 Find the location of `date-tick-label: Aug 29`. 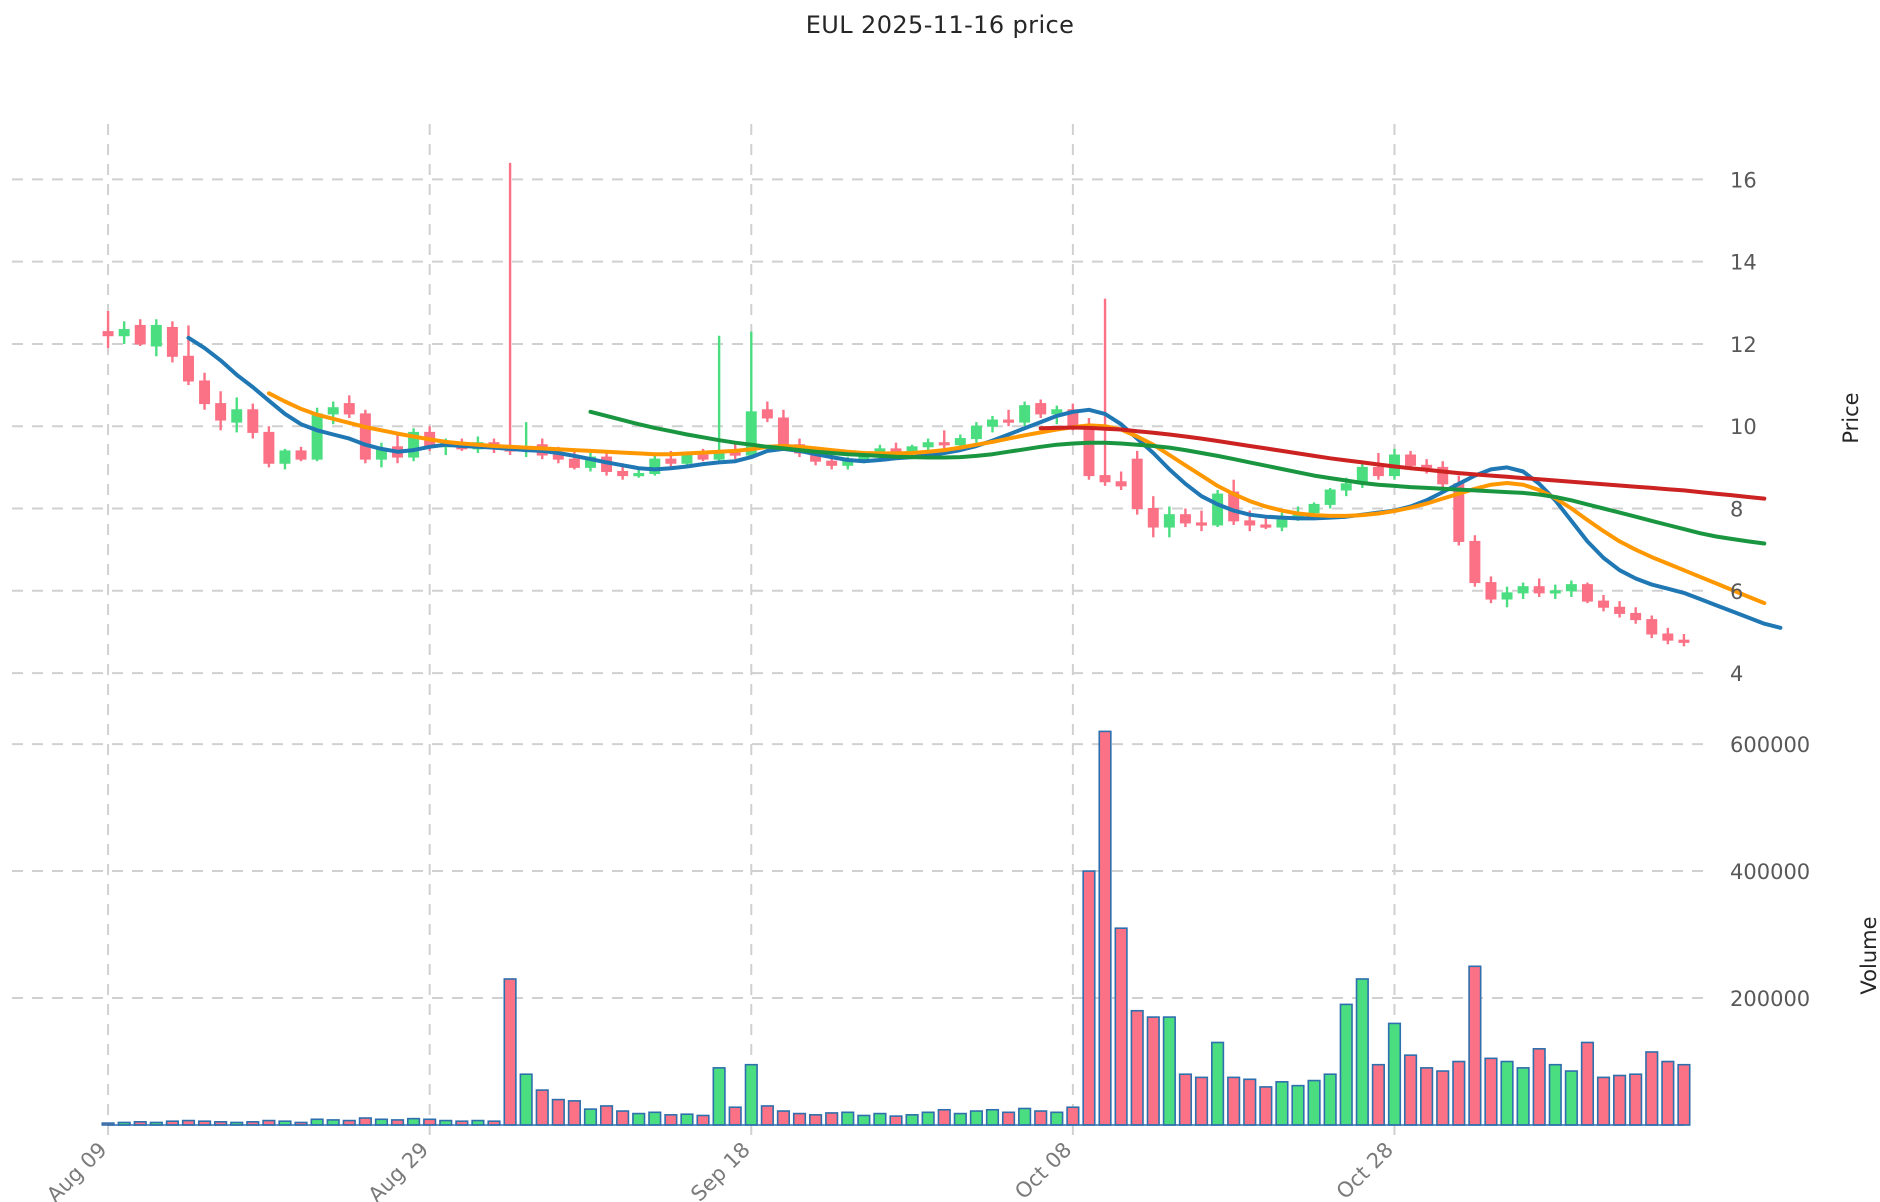

date-tick-label: Aug 29 is located at coordinates (399, 1170).